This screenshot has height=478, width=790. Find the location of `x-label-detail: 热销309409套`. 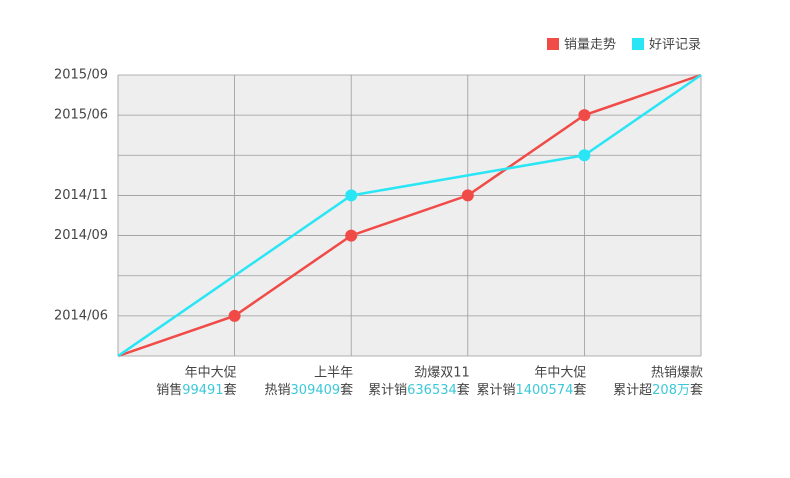

x-label-detail: 热销309409套 is located at coordinates (309, 390).